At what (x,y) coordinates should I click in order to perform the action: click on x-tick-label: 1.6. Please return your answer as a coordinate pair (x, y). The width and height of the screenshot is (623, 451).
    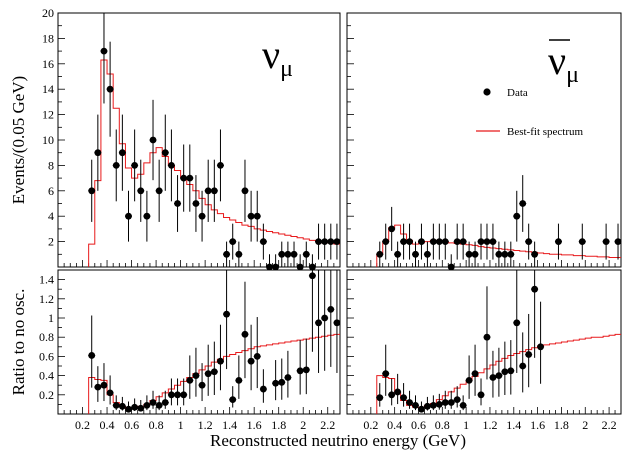
    Looking at the image, I should click on (537, 425).